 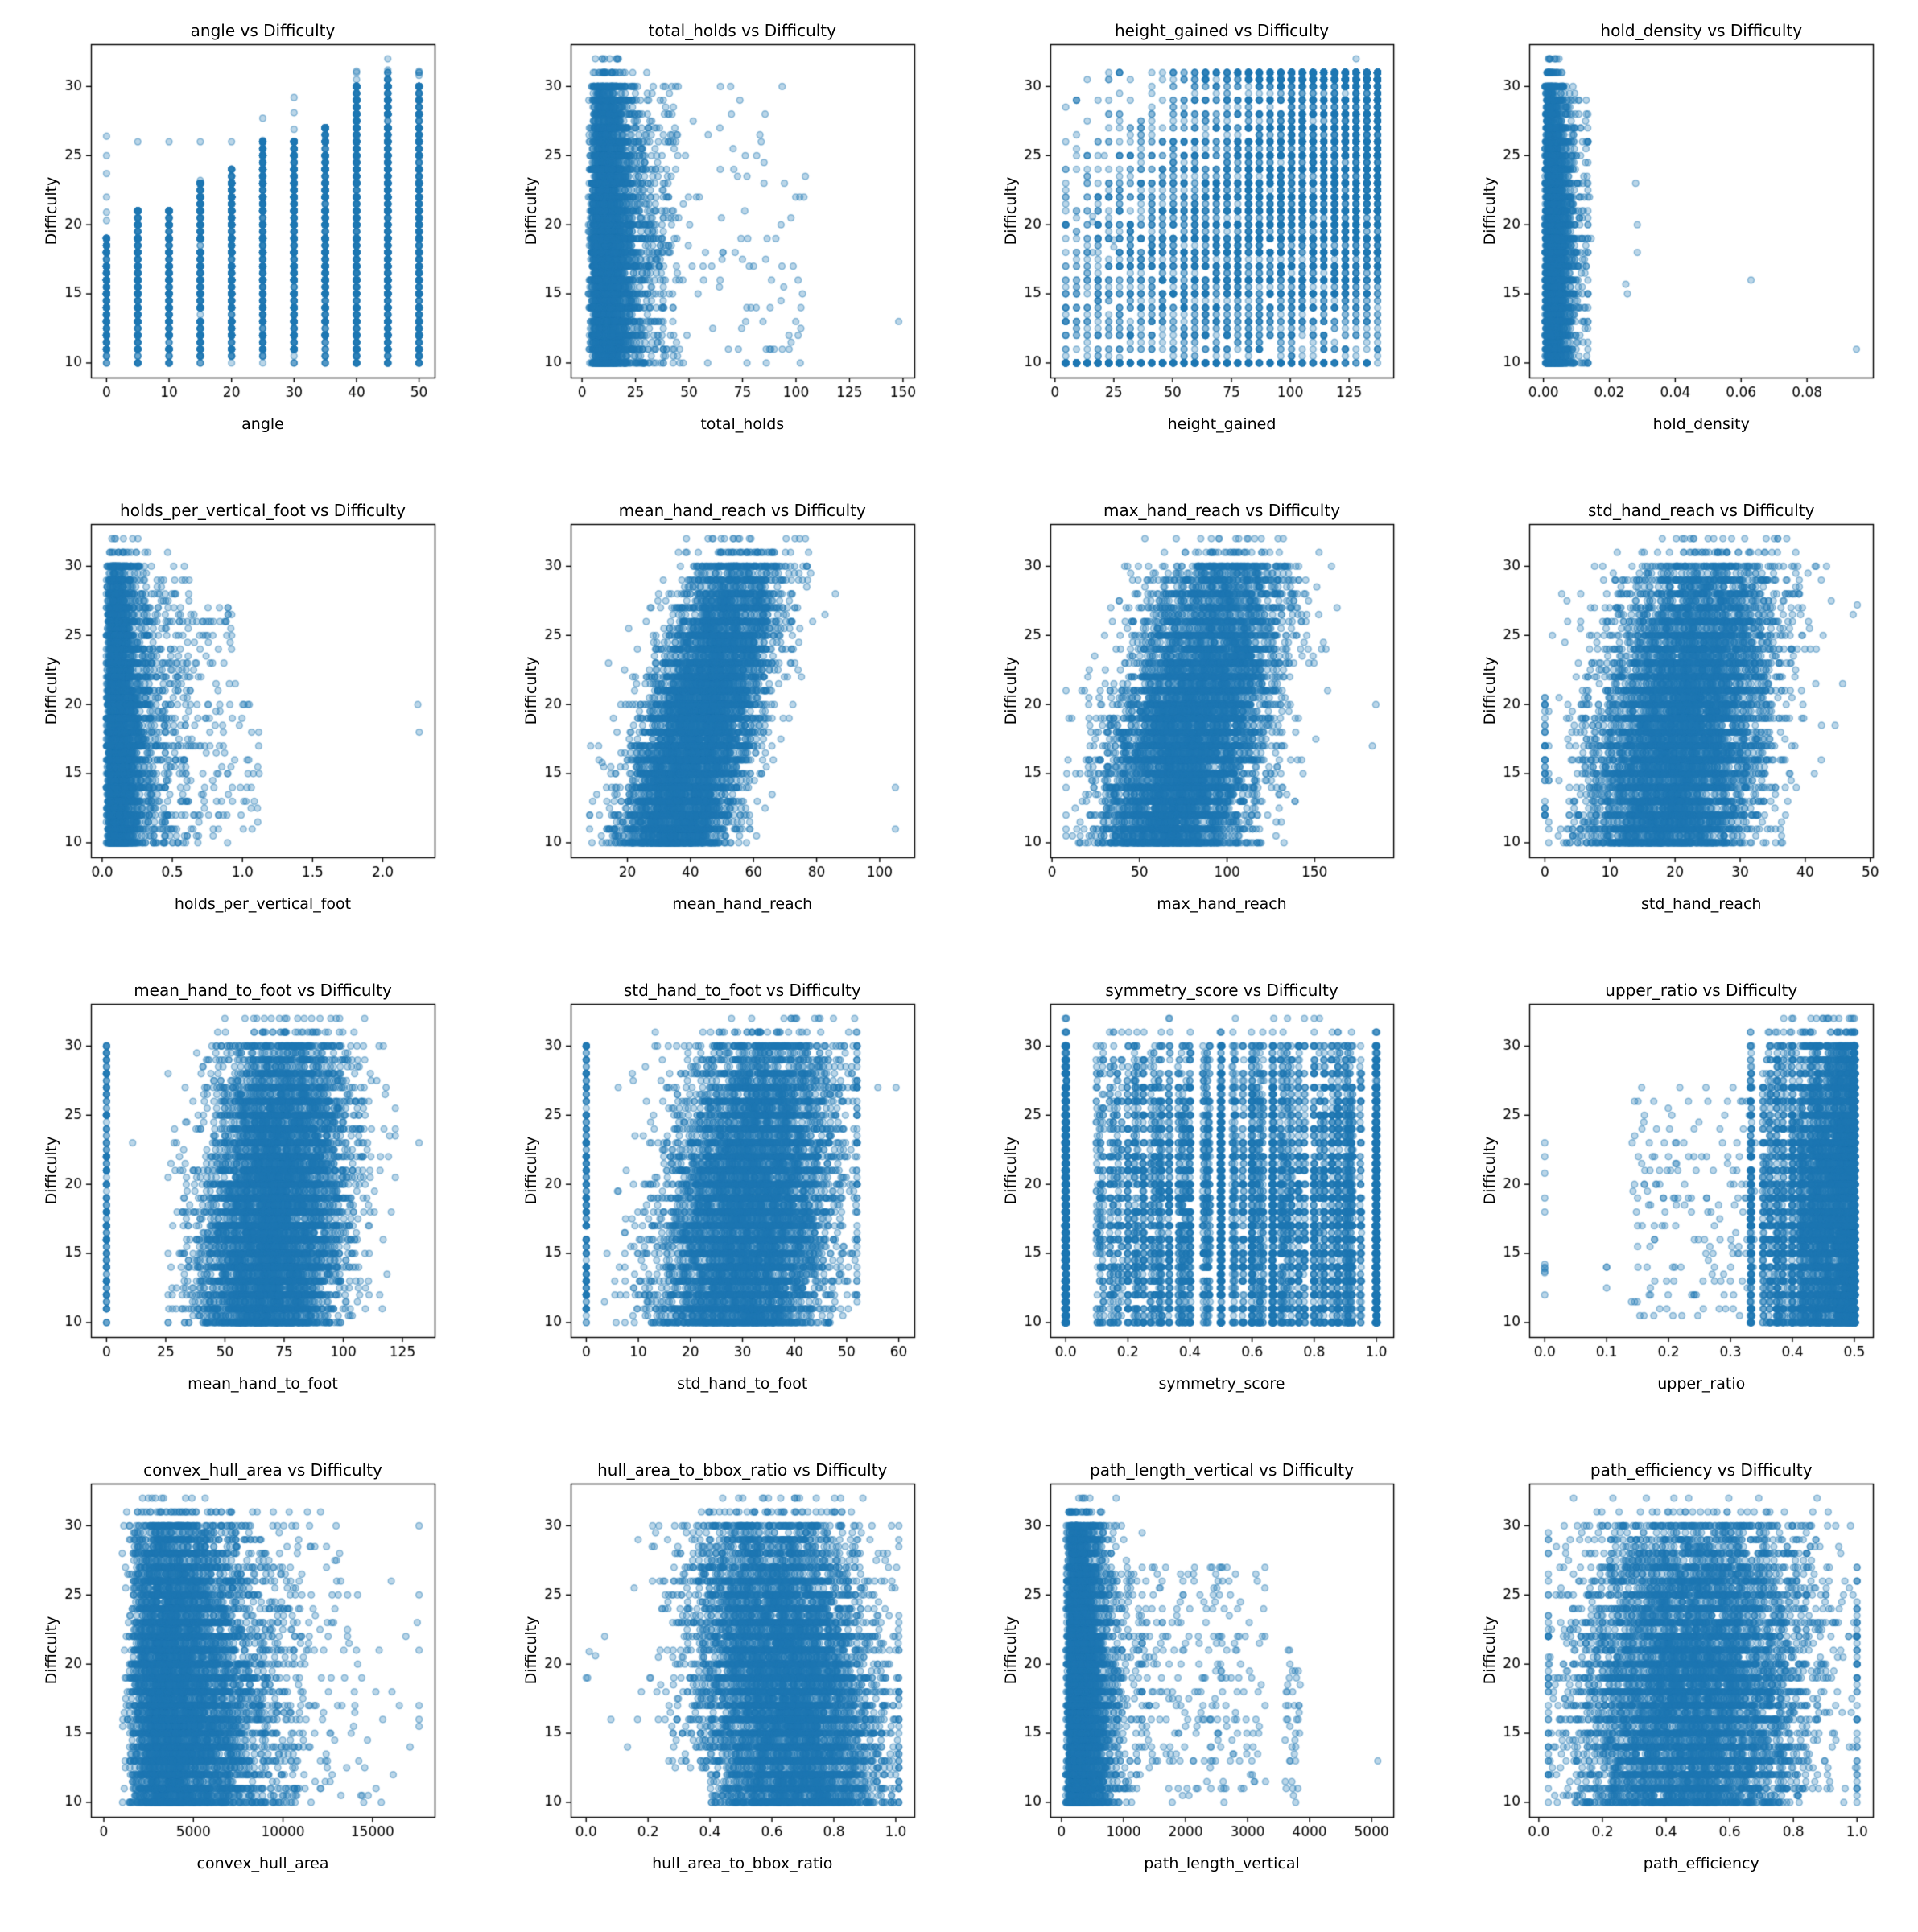 What do you see at coordinates (263, 30) in the screenshot?
I see `plot-title: angle vs Difficulty` at bounding box center [263, 30].